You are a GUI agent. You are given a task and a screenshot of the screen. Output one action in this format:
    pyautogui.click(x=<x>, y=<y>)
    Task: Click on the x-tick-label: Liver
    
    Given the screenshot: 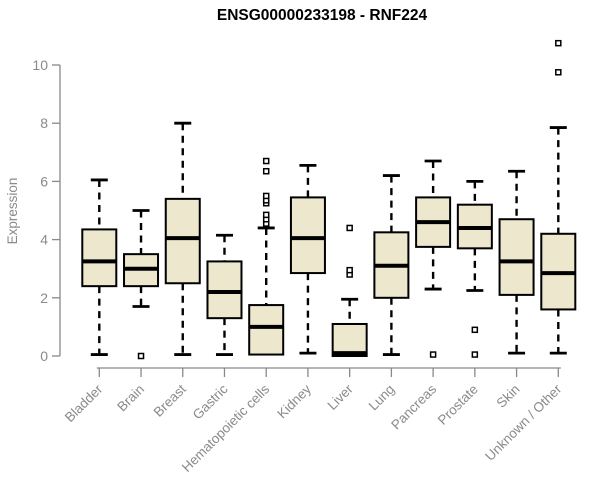 What is the action you would take?
    pyautogui.click(x=340, y=397)
    